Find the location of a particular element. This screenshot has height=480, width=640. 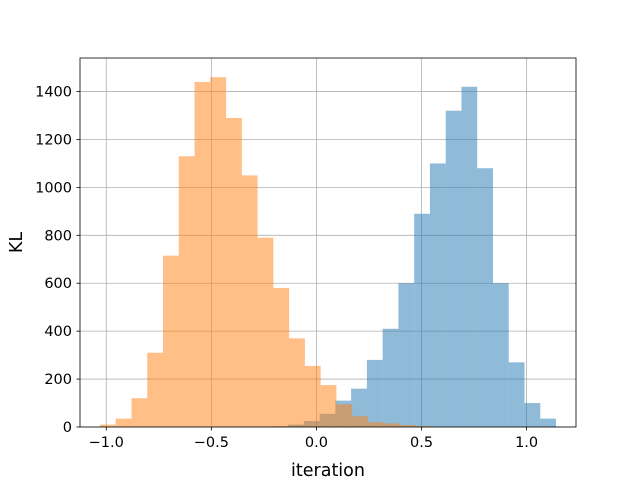

y-tick-label: 800 is located at coordinates (58, 236).